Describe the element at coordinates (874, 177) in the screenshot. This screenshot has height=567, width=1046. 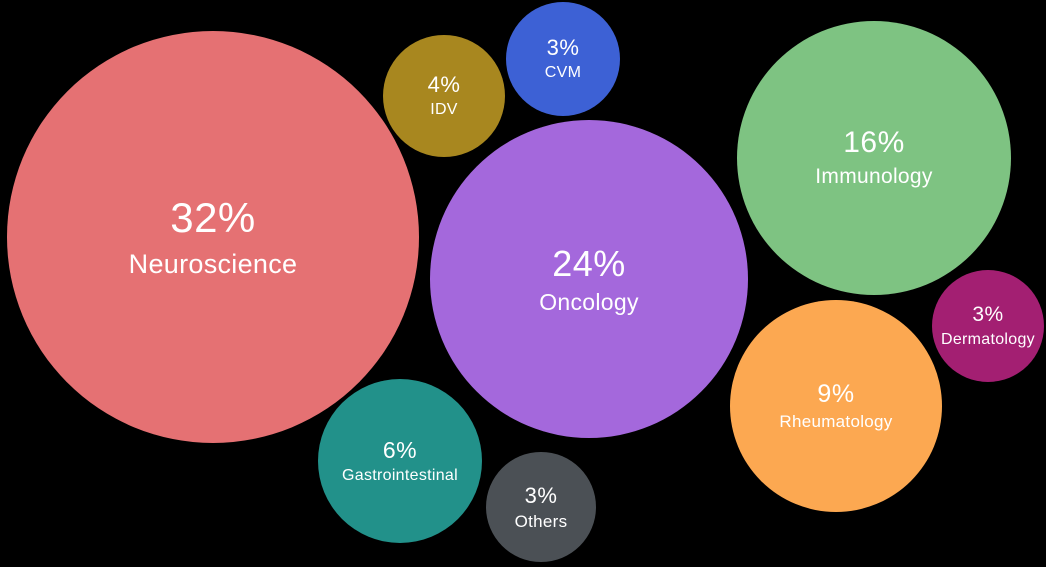
I see `bubble-label: Immunology` at that location.